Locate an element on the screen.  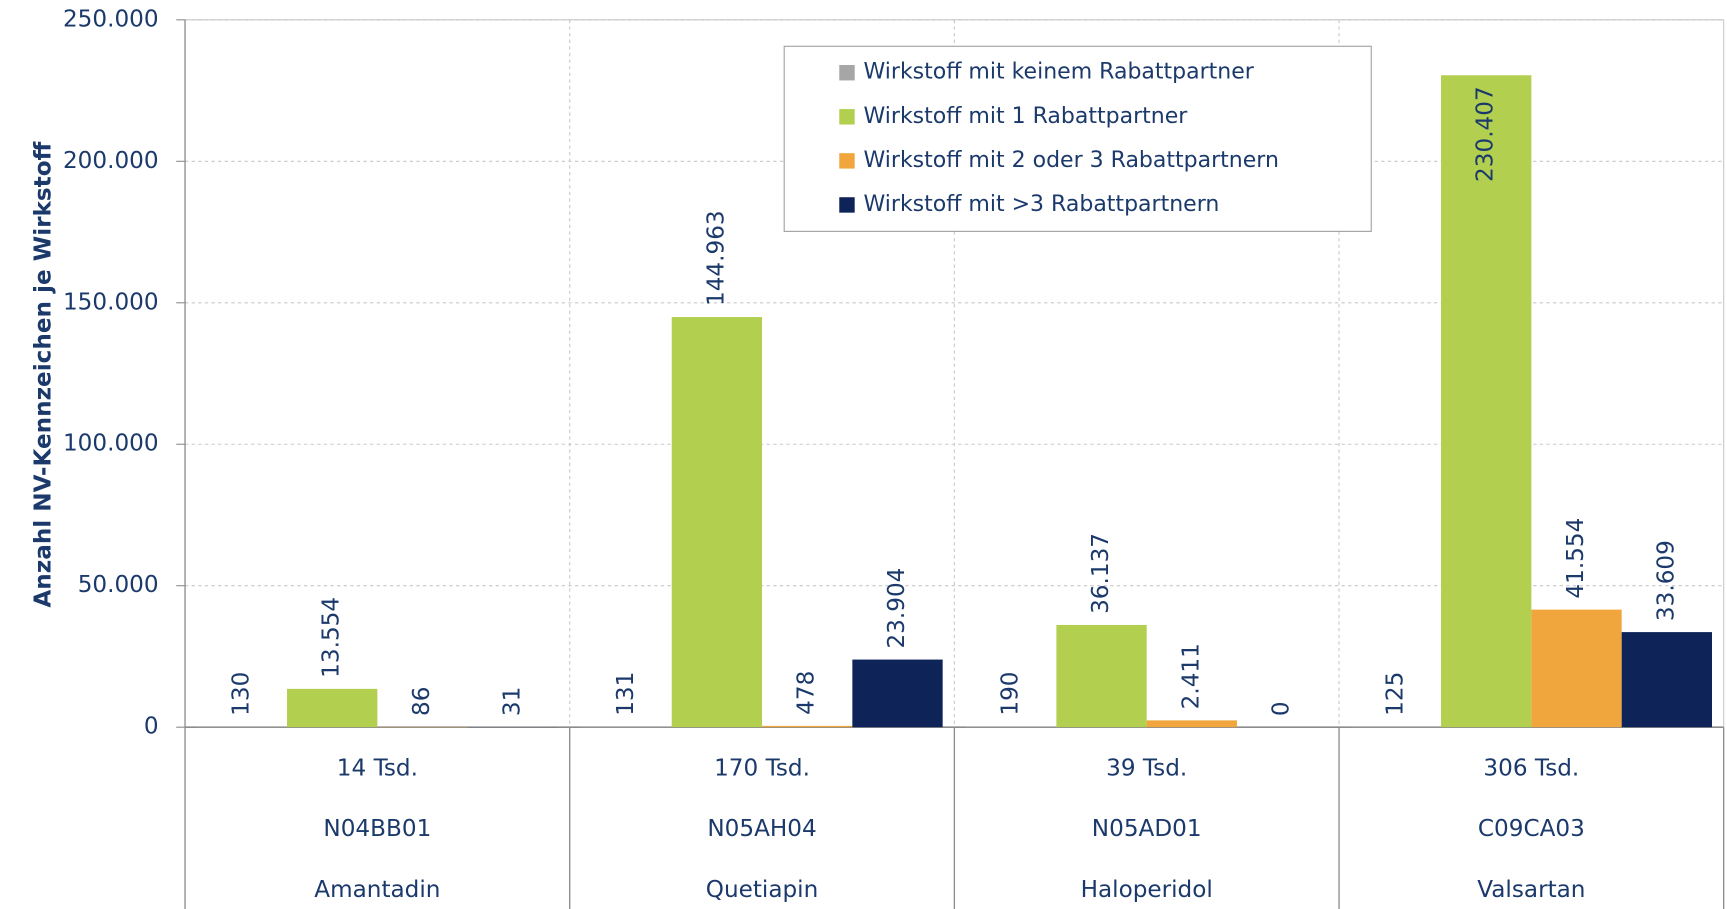
category-code: C09CA03 is located at coordinates (1531, 829).